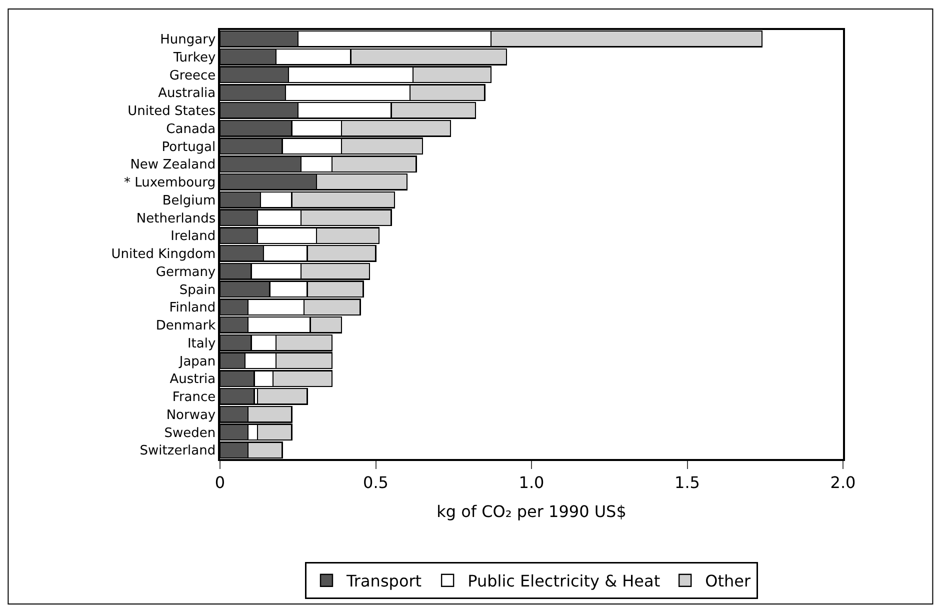 Image resolution: width=942 pixels, height=611 pixels. What do you see at coordinates (384, 581) in the screenshot?
I see `legend-label: Transport` at bounding box center [384, 581].